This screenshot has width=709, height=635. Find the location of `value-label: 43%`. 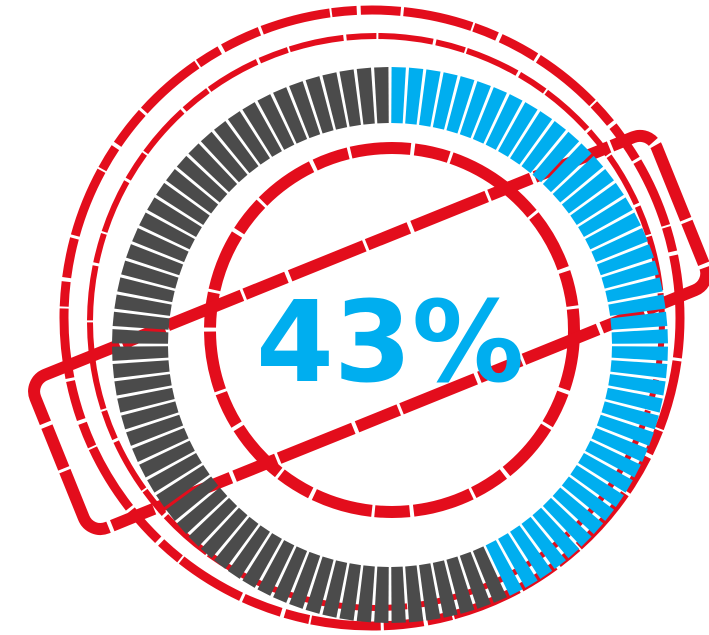

value-label: 43% is located at coordinates (390, 343).